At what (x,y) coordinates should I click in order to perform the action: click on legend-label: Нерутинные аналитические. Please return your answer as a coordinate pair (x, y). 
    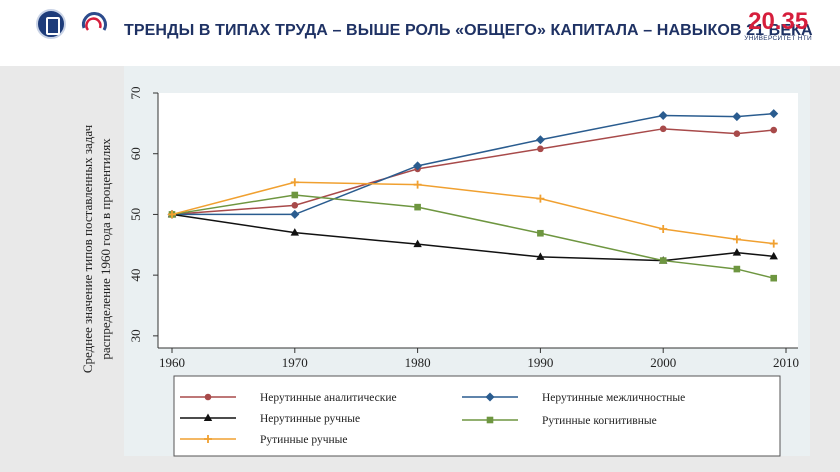
    Looking at the image, I should click on (328, 398).